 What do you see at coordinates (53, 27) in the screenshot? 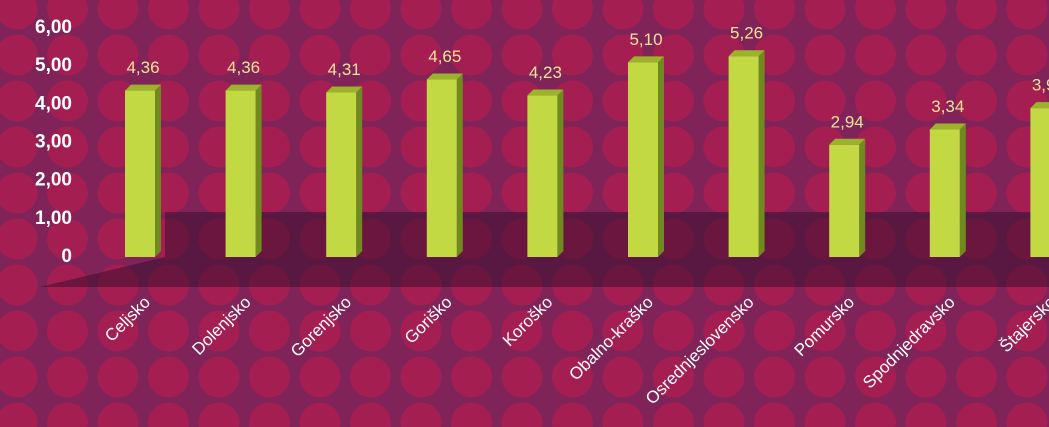
I see `y-tick-label: 6,00` at bounding box center [53, 27].